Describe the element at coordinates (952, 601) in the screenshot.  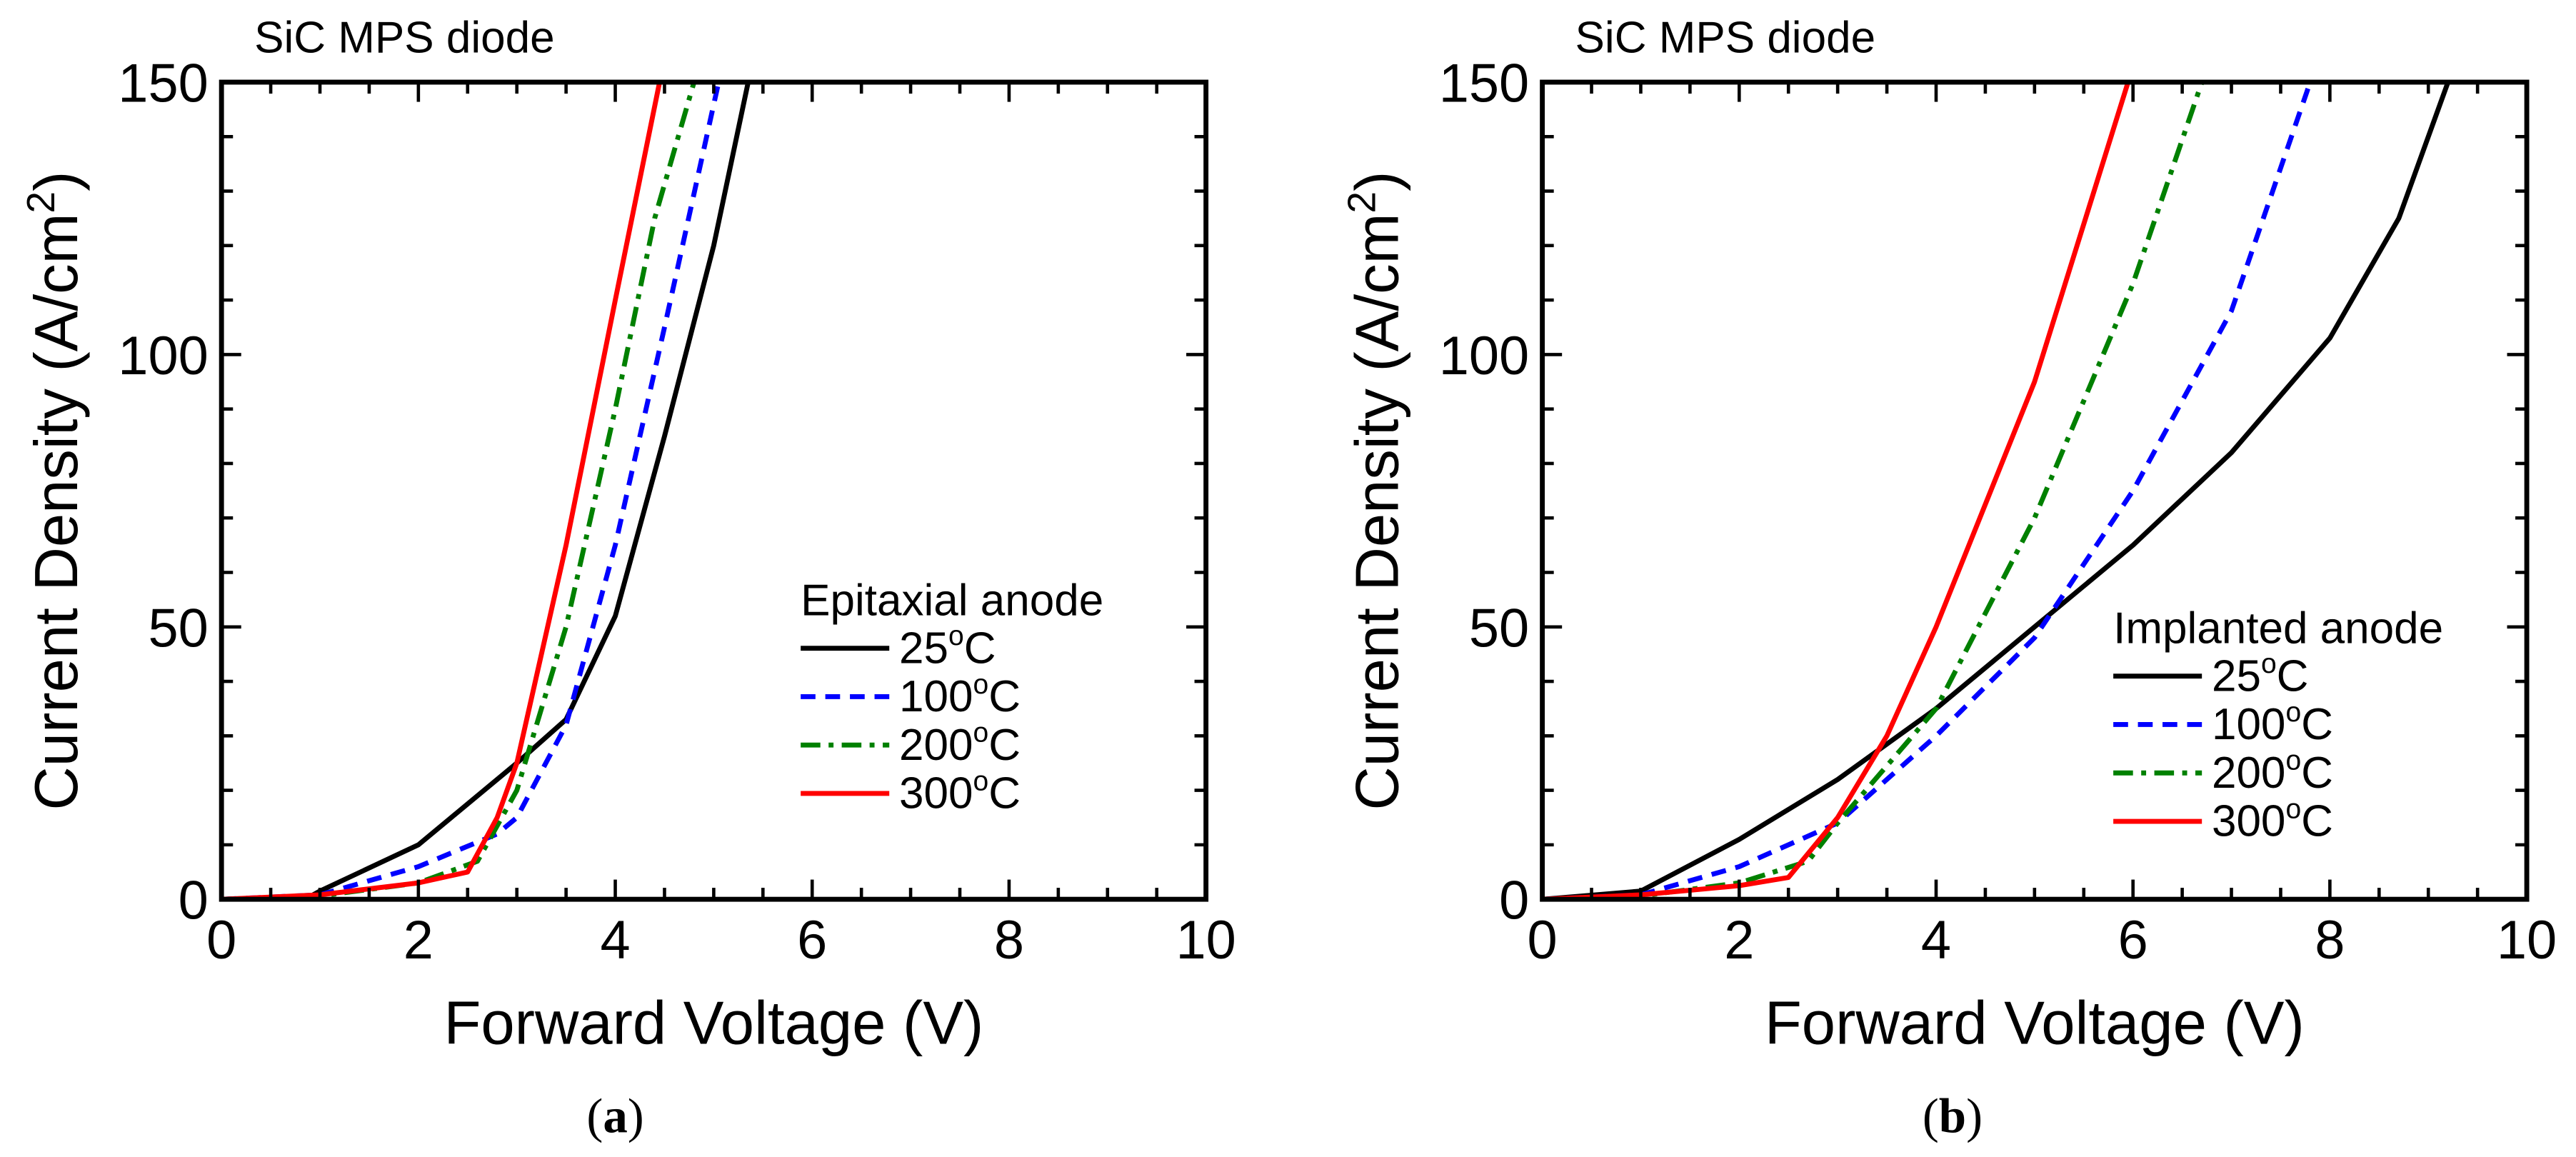
I see `legend-title: Epitaxial anode` at that location.